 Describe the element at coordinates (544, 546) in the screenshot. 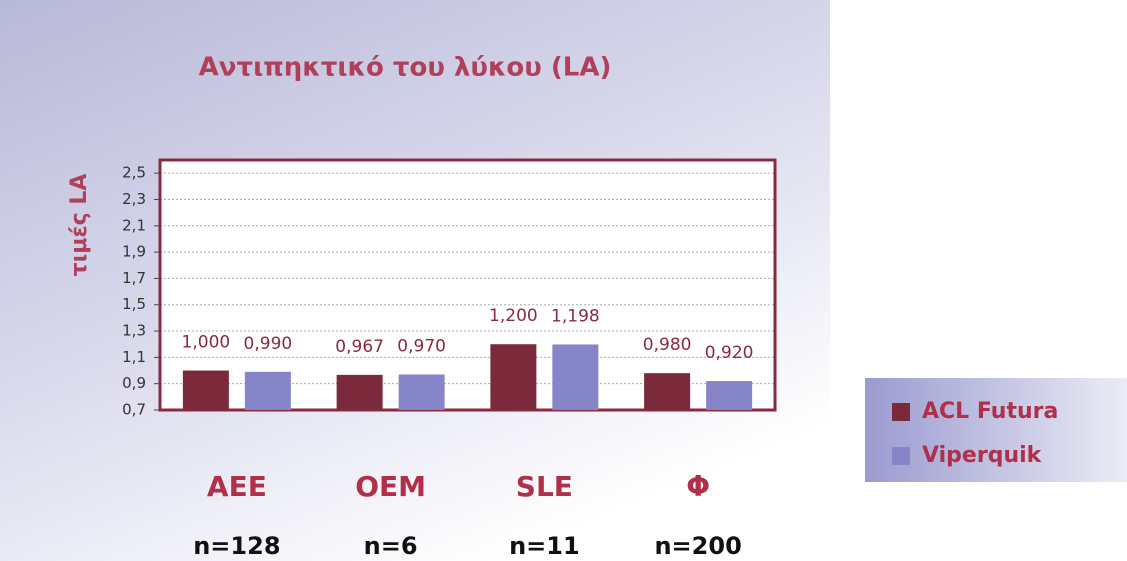

I see `annotation: n=11` at that location.